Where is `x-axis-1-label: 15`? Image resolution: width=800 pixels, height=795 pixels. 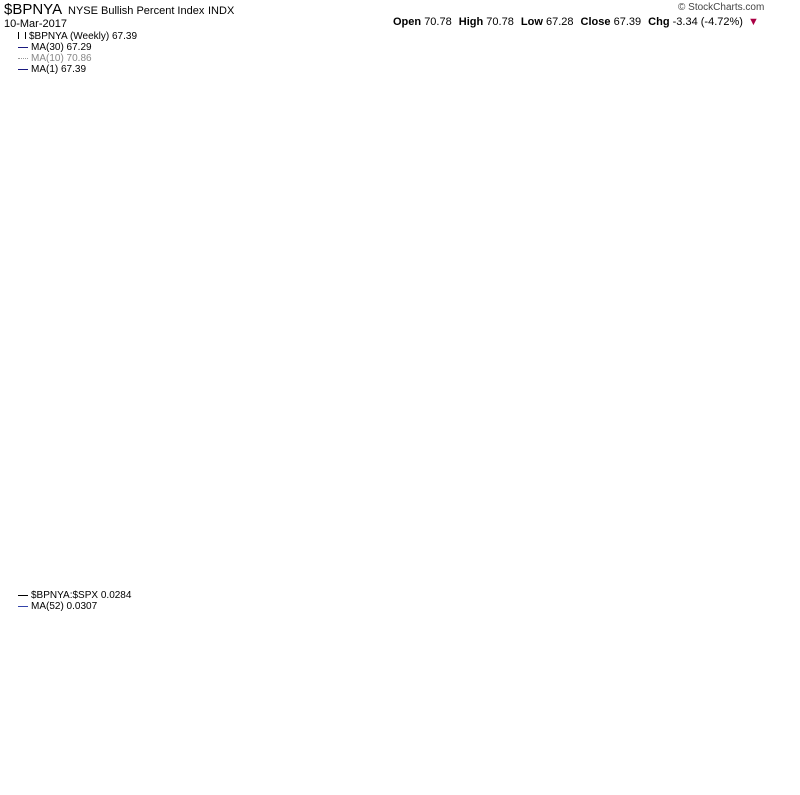 x-axis-1-label: 15 is located at coordinates (152, 580).